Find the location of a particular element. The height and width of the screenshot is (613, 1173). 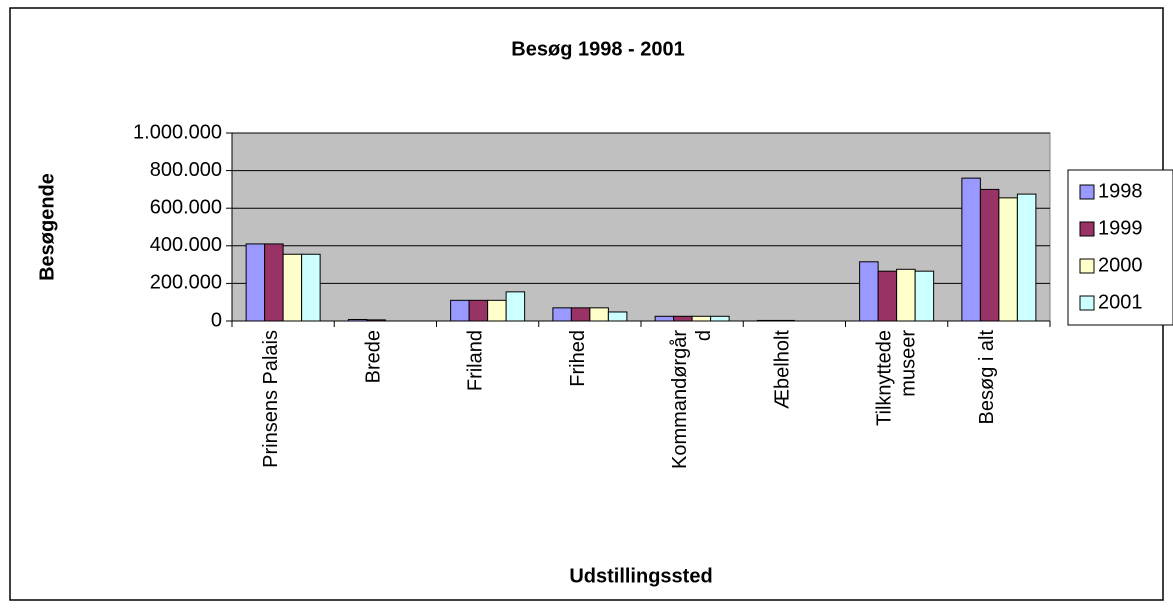

x-tick-label-box: Tilknyttede museer is located at coordinates (896, 378).